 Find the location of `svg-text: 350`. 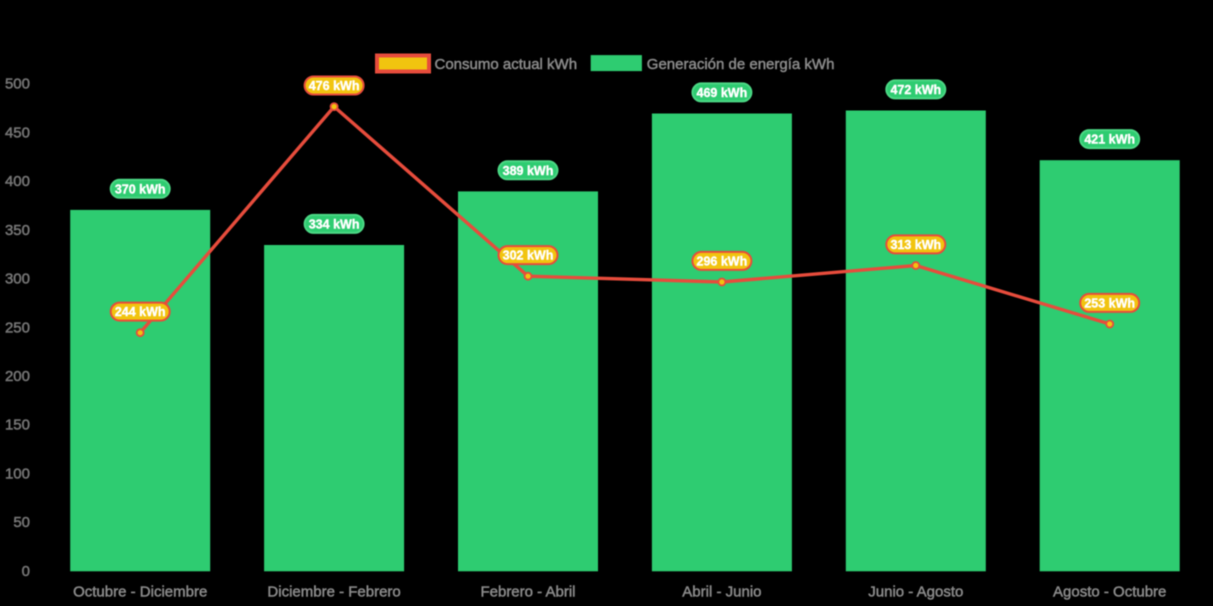

svg-text: 350 is located at coordinates (17, 230).